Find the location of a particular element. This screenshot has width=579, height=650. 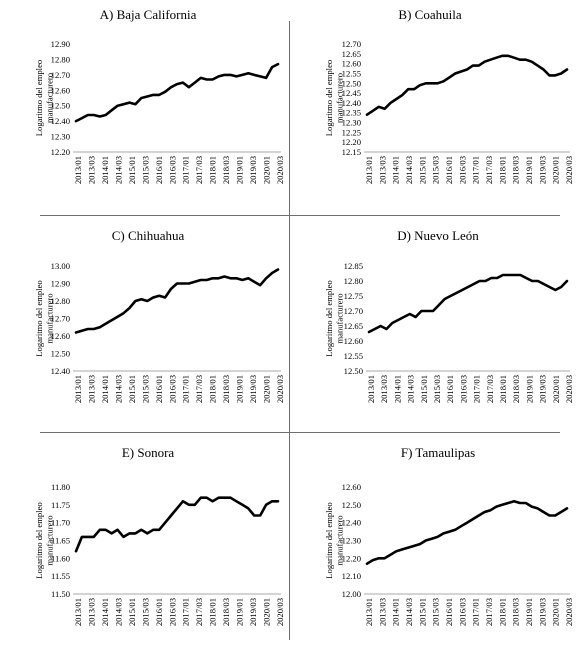

y-axis-label-d: Logaritmo del empleo manufacturero is located at coordinates (334, 318).